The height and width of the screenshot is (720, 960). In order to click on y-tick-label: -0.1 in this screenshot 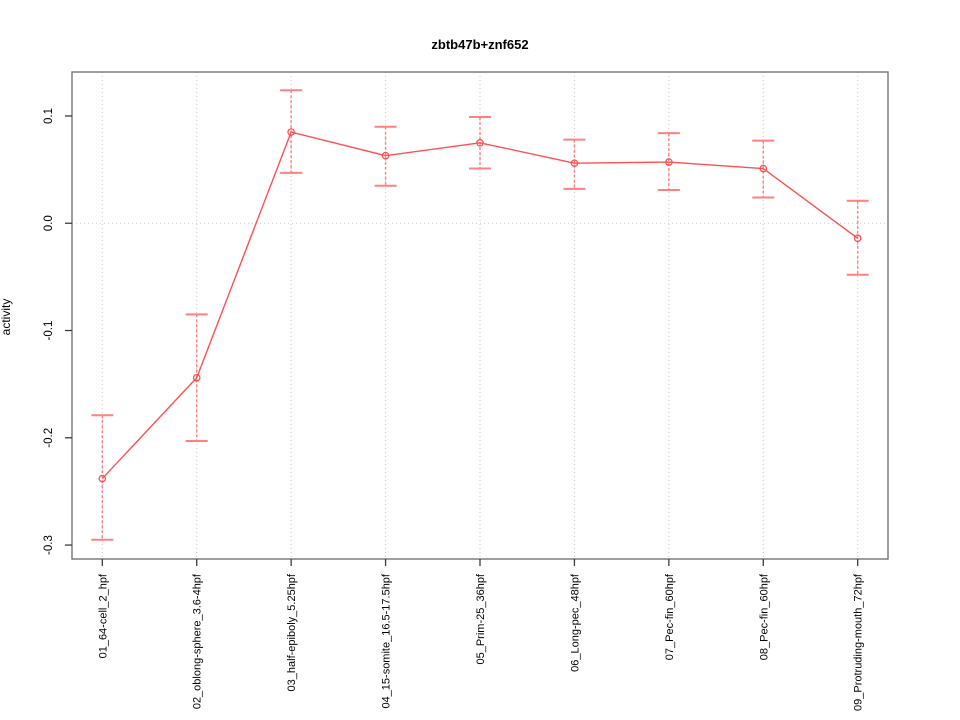, I will do `click(49, 331)`.